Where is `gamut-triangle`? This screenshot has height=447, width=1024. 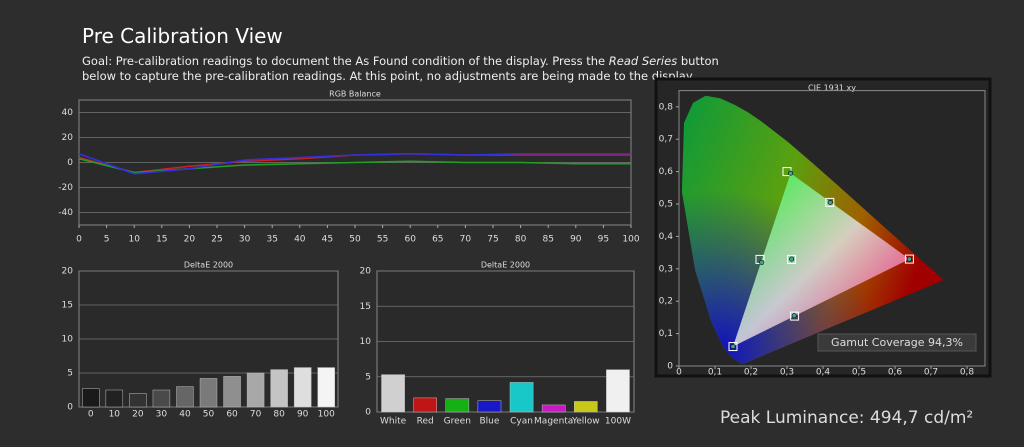
gamut-triangle is located at coordinates (821, 260).